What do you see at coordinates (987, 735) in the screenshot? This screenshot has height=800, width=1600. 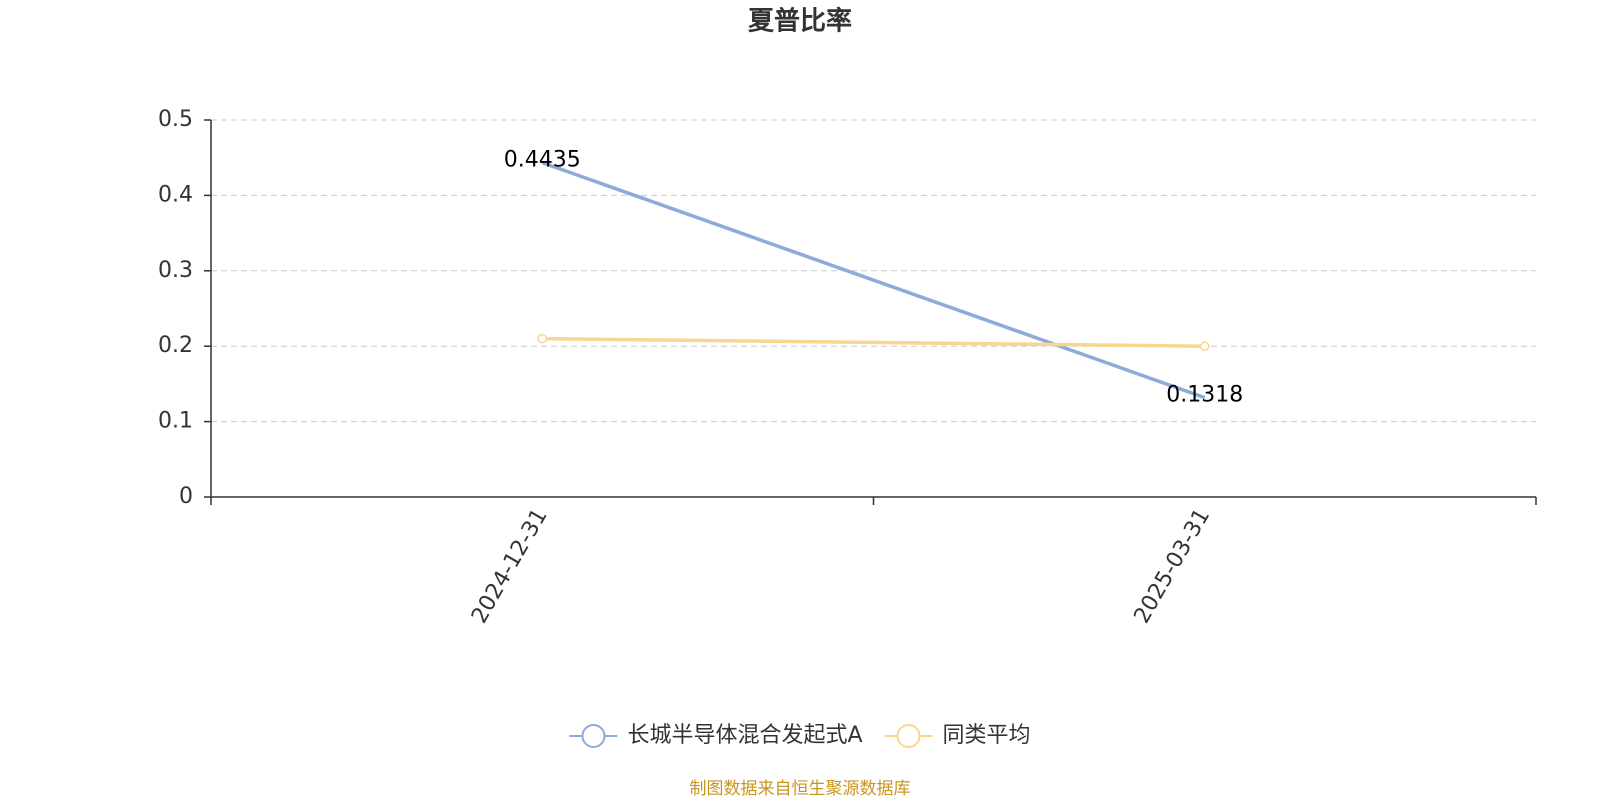 I see `legend-label: 同类平均` at bounding box center [987, 735].